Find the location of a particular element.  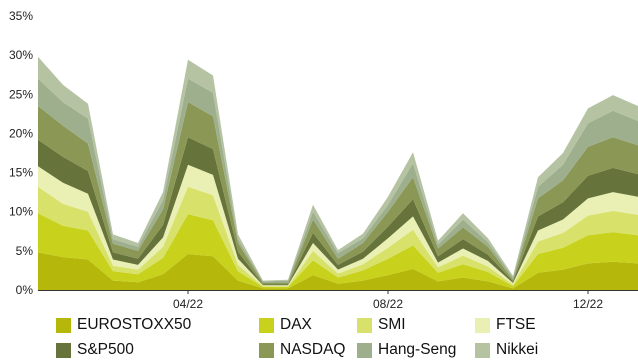

y-tick-label: 20% is located at coordinates (21, 133).